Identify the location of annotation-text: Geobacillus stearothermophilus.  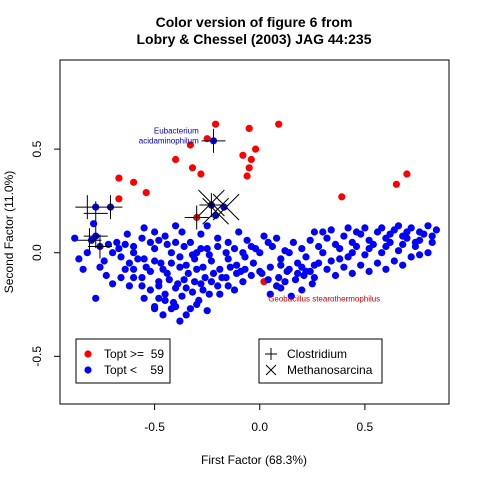
(324, 298).